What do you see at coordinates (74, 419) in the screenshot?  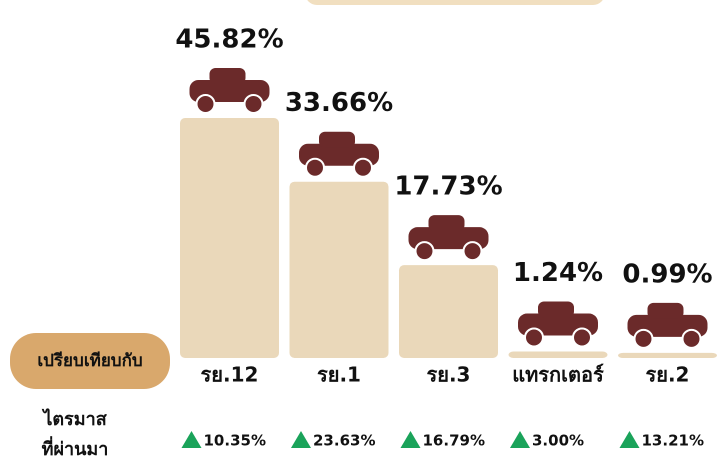 I see `change-label: ไตรมาส` at bounding box center [74, 419].